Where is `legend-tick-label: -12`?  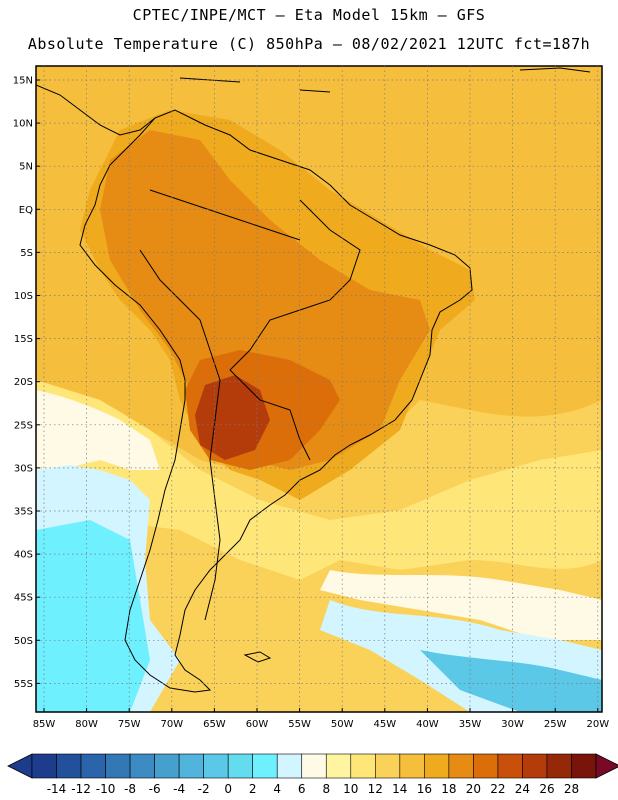
legend-tick-label: -12 is located at coordinates (81, 789).